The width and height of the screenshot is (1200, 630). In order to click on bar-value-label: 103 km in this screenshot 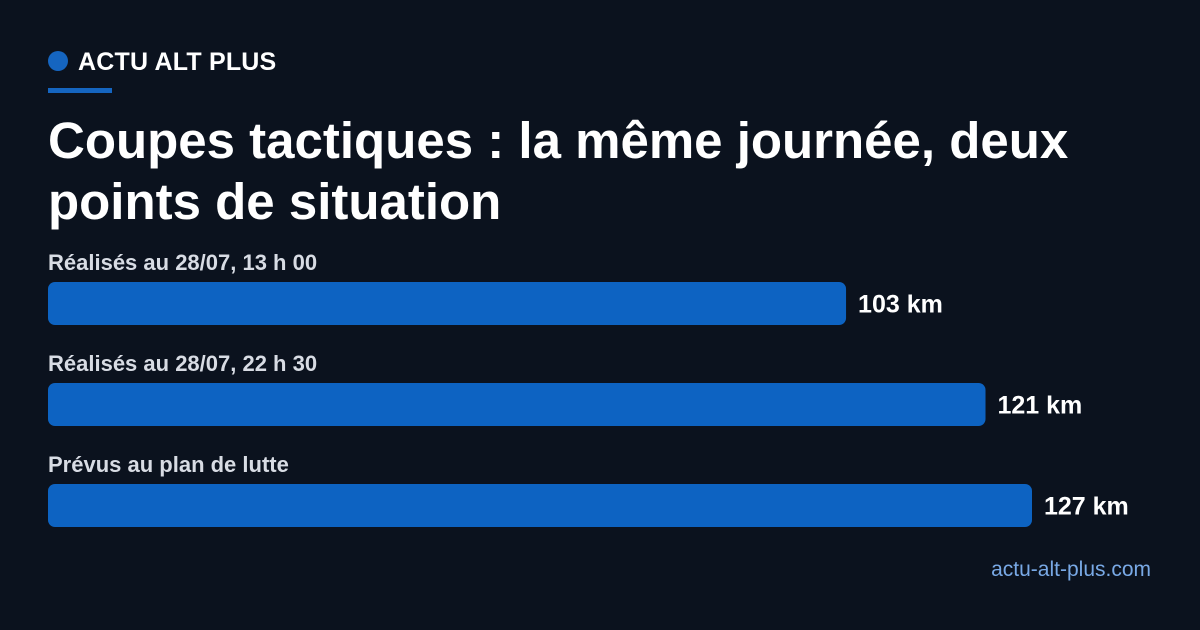, I will do `click(900, 305)`.